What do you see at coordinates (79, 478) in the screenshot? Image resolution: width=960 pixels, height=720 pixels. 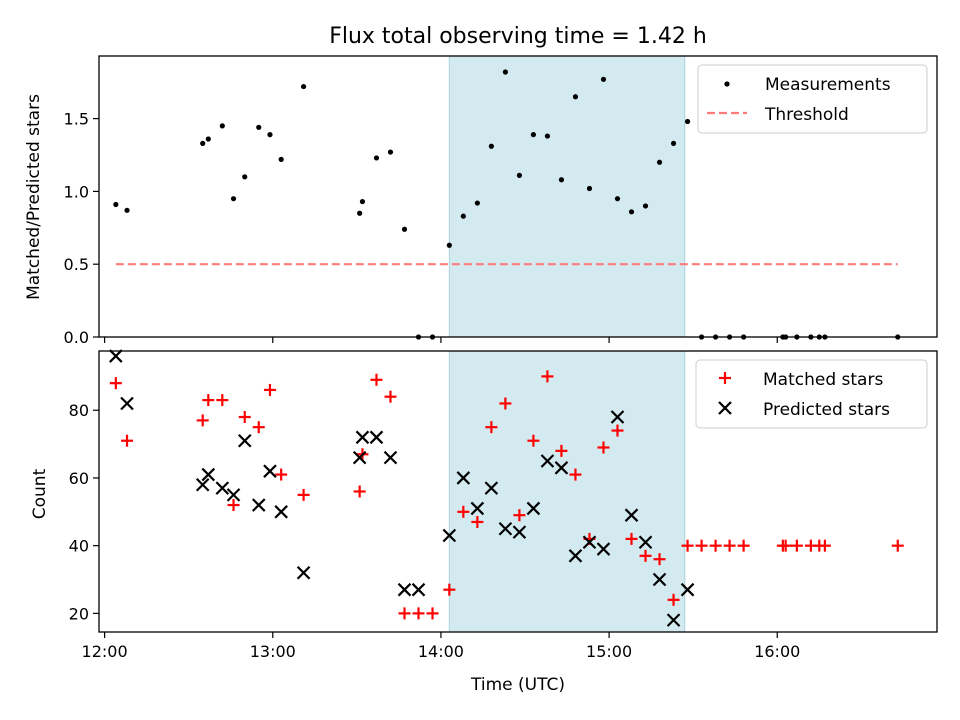 I see `y-tick-label: 60` at bounding box center [79, 478].